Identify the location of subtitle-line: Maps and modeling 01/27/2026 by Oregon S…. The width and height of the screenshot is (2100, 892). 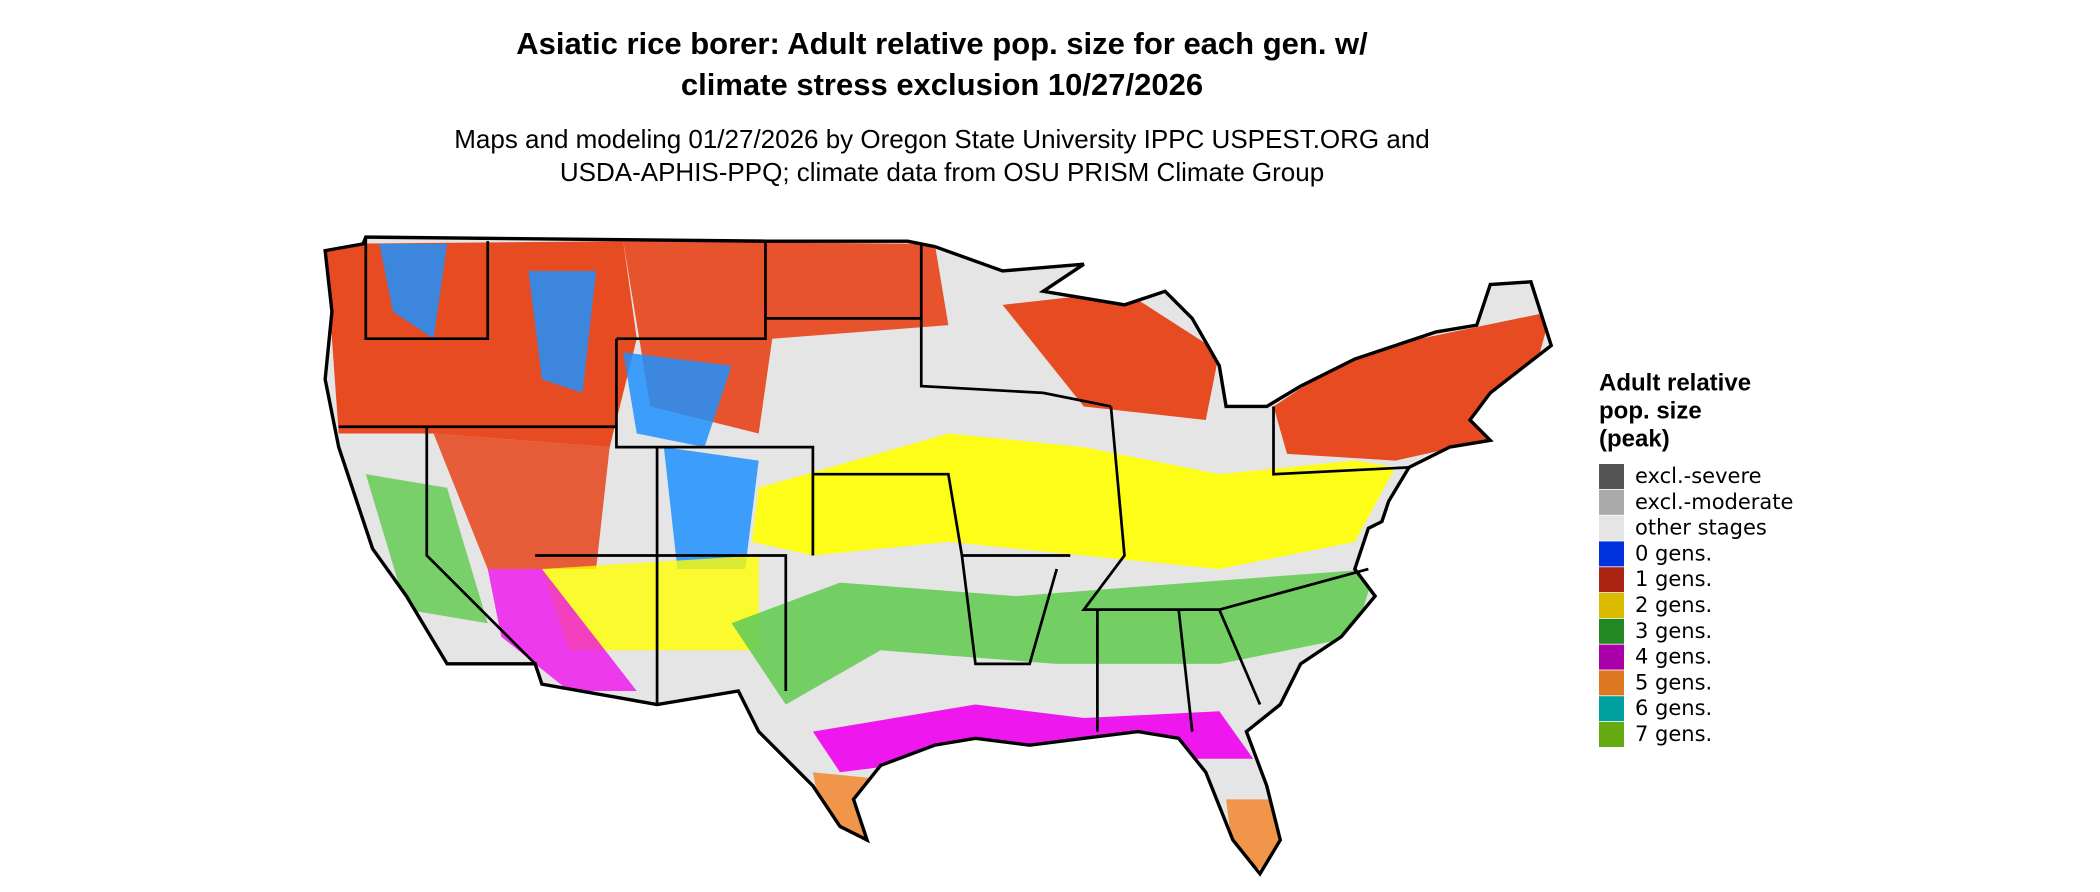
(942, 139).